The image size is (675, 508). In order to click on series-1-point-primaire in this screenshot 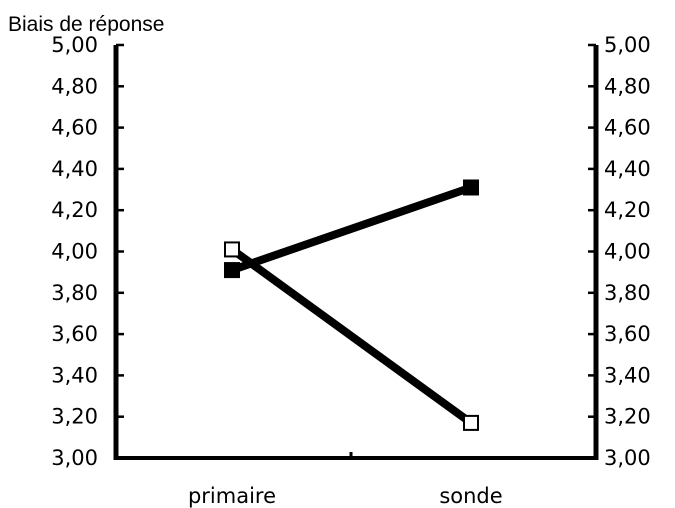, I will do `click(232, 270)`.